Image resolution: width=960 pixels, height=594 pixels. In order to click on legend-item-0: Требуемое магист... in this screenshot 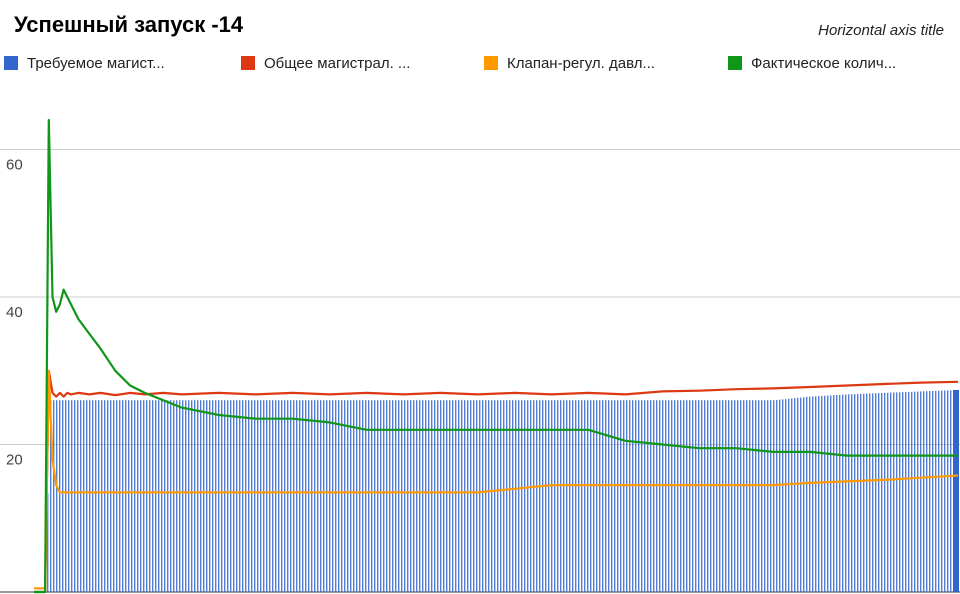, I will do `click(84, 63)`.